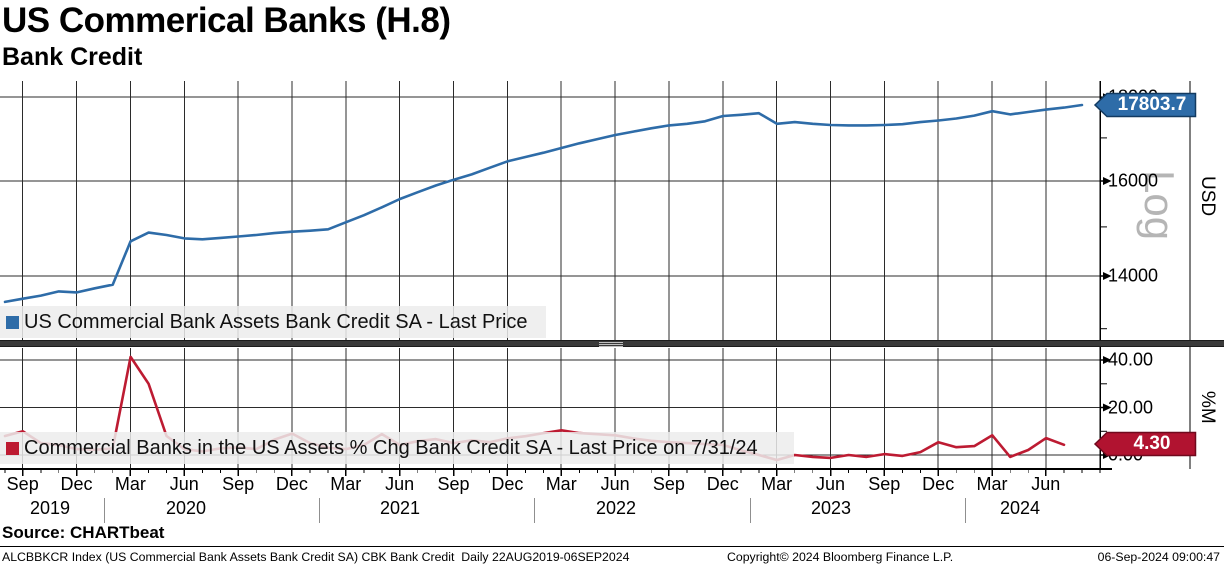 The image size is (1224, 566). I want to click on y-axis-unit-top: USD, so click(1207, 196).